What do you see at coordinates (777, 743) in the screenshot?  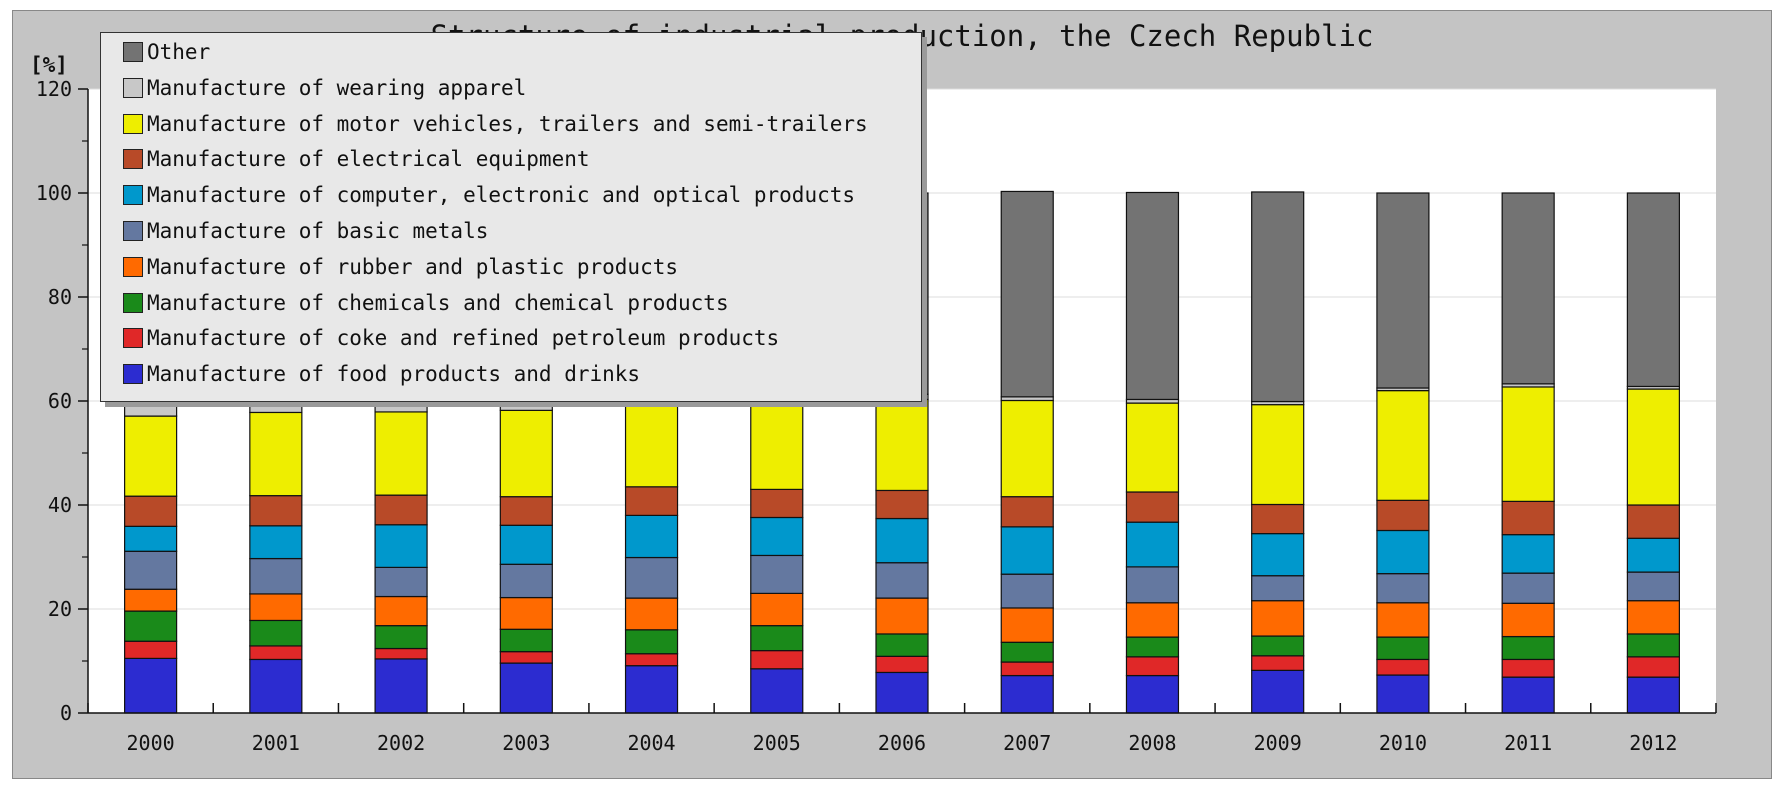 I see `x-tick-label: 2005` at bounding box center [777, 743].